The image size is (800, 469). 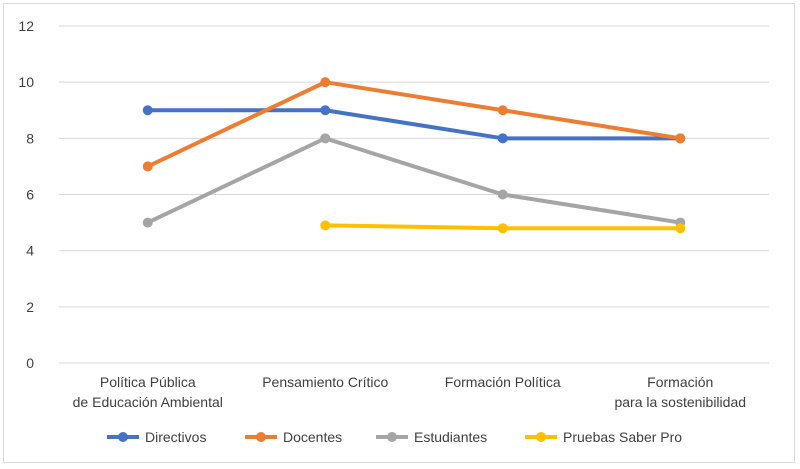 What do you see at coordinates (622, 437) in the screenshot?
I see `legend-label: Pruebas Saber Pro` at bounding box center [622, 437].